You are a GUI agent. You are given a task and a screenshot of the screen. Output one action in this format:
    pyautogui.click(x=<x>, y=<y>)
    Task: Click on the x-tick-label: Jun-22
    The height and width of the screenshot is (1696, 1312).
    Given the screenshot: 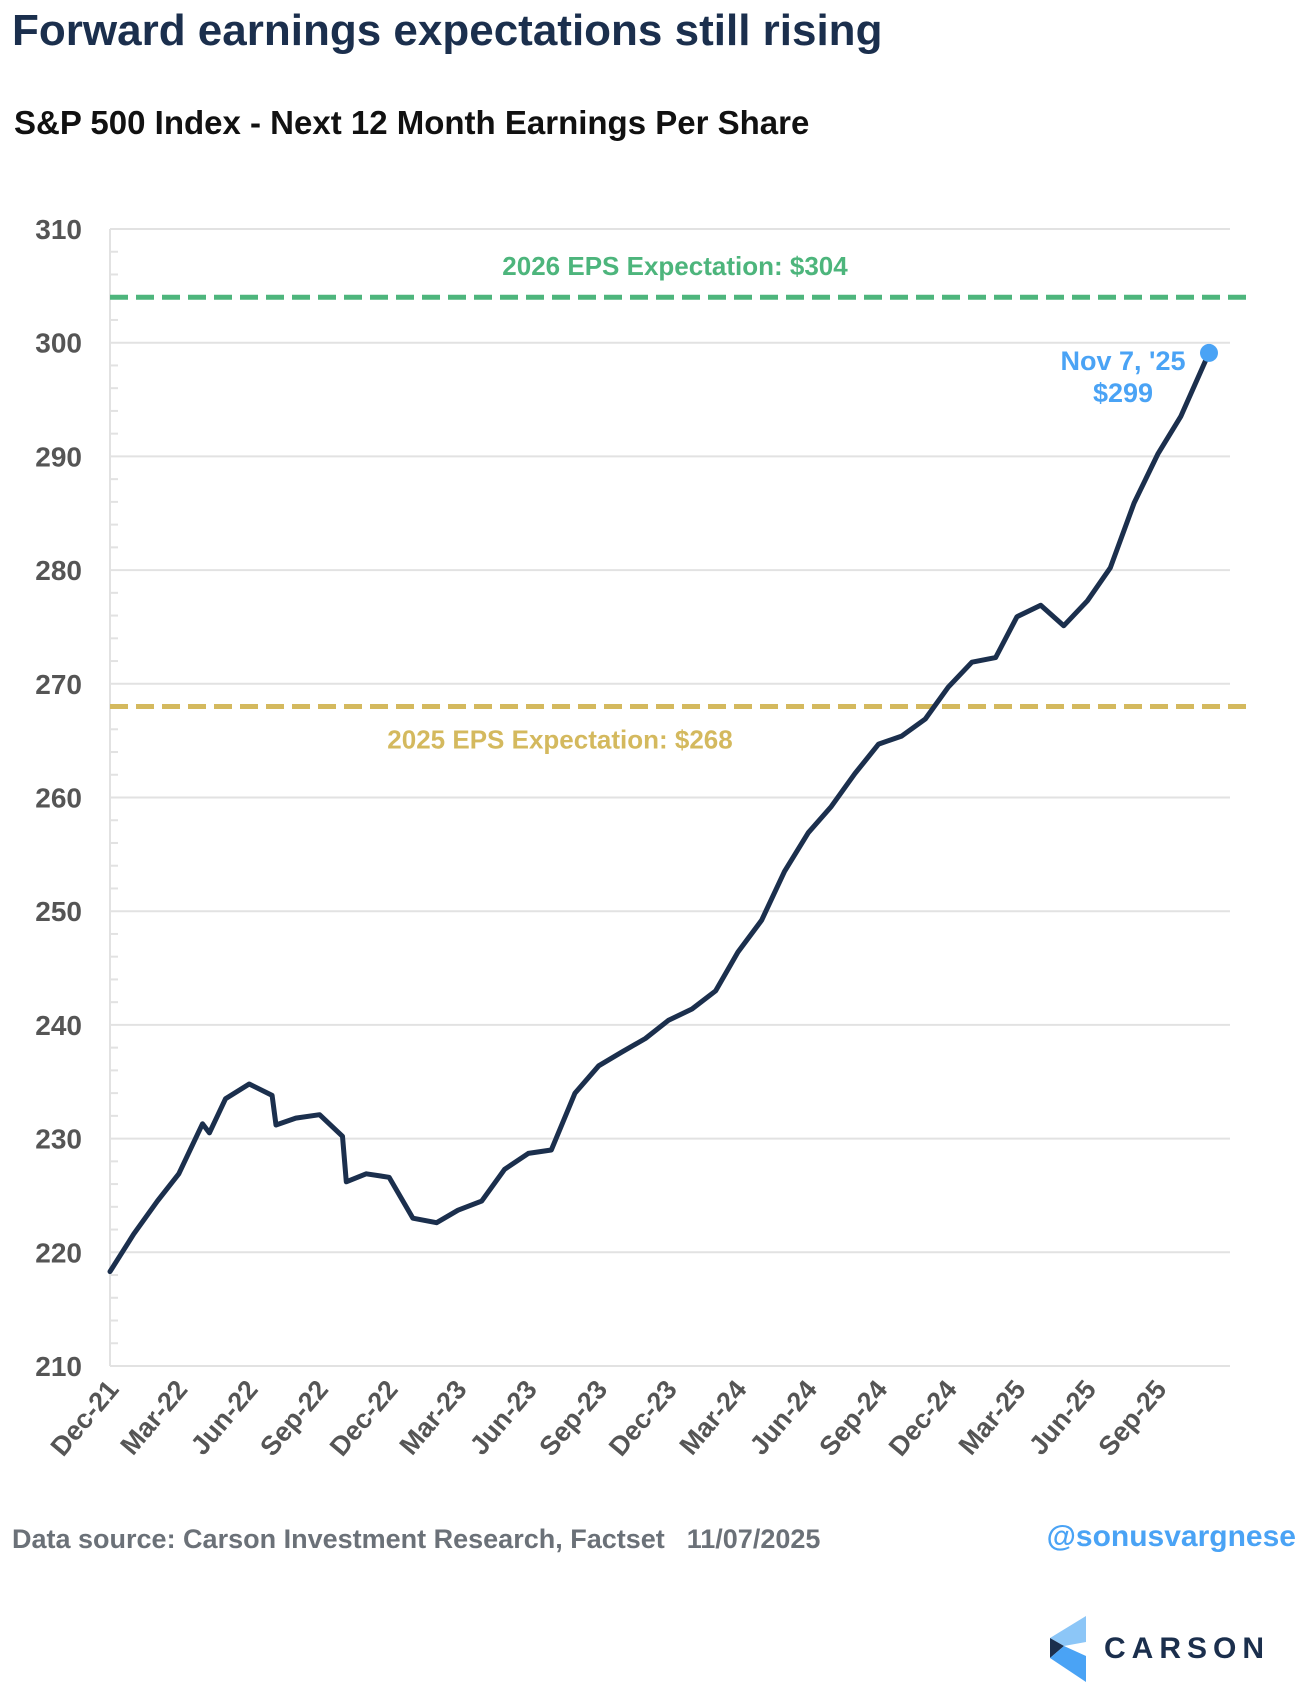 What is the action you would take?
    pyautogui.click(x=224, y=1418)
    